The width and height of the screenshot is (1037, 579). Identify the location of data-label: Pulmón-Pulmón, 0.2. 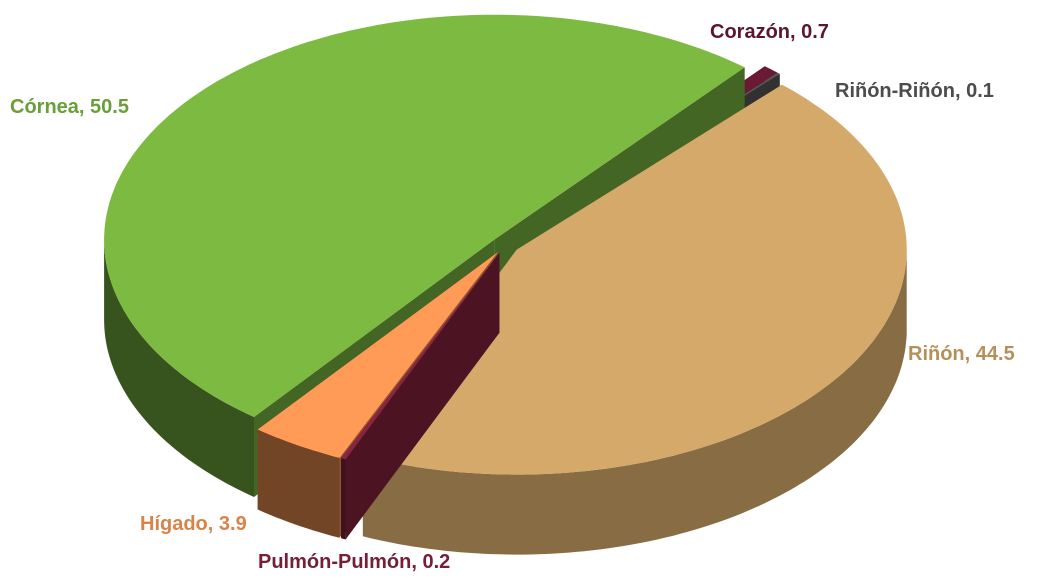
(354, 562).